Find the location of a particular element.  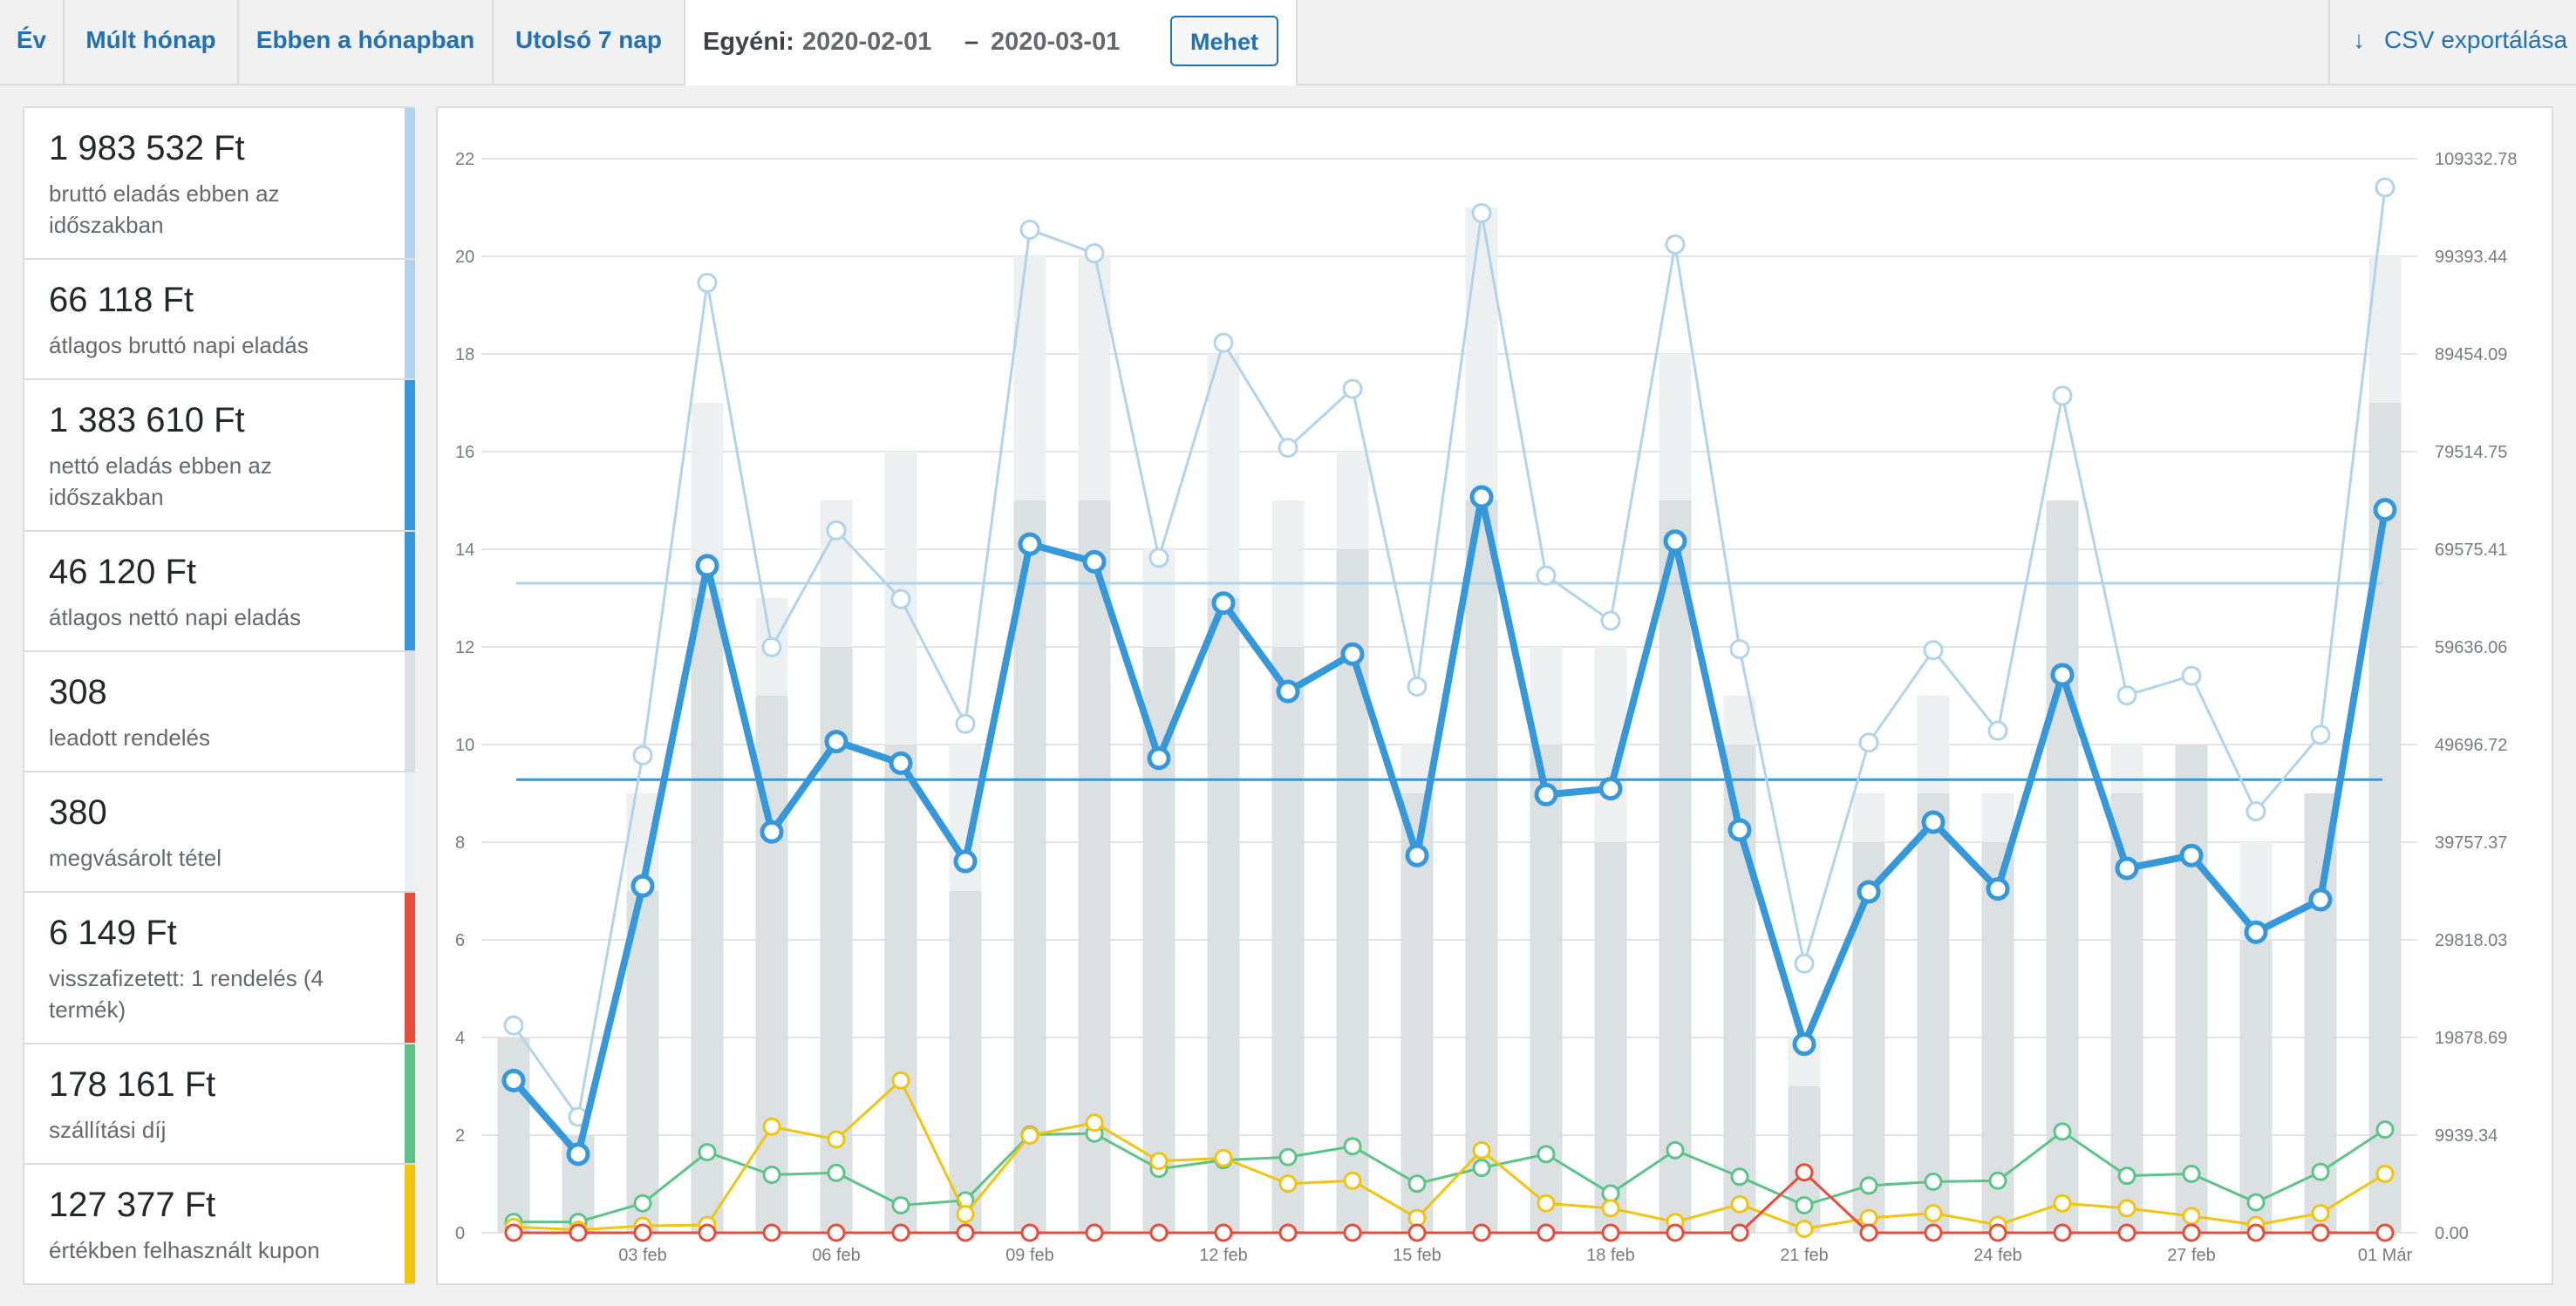

tab-year: Év is located at coordinates (32, 42).